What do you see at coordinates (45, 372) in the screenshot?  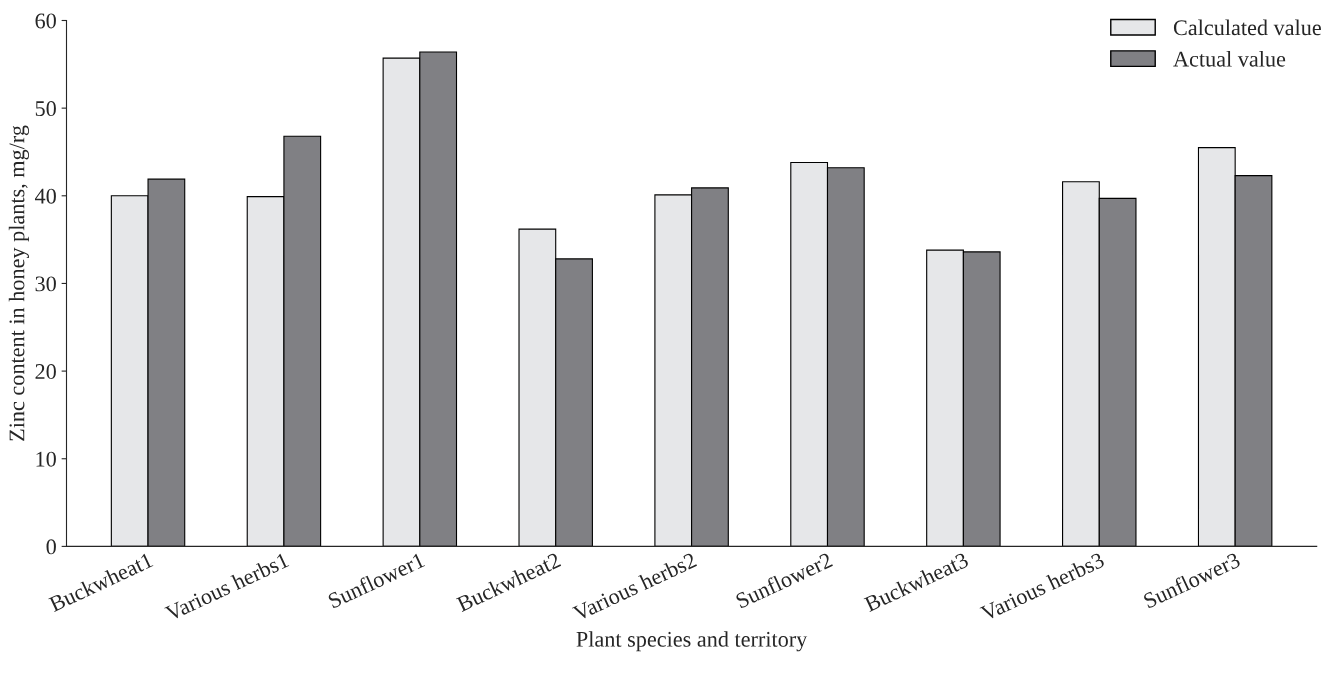 I see `y-tick-label: 20` at bounding box center [45, 372].